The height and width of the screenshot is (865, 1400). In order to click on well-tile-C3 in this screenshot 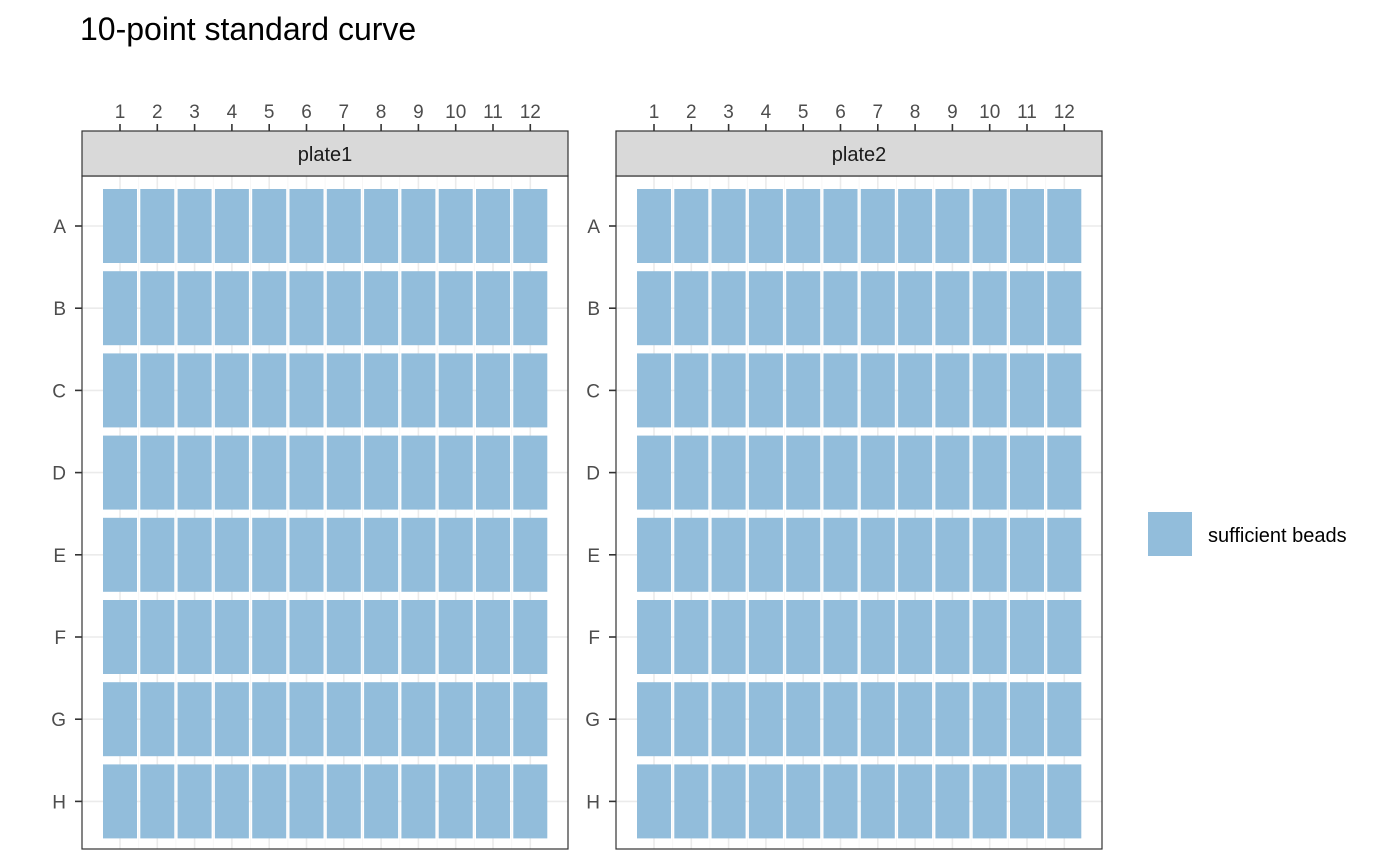, I will do `click(728, 390)`.